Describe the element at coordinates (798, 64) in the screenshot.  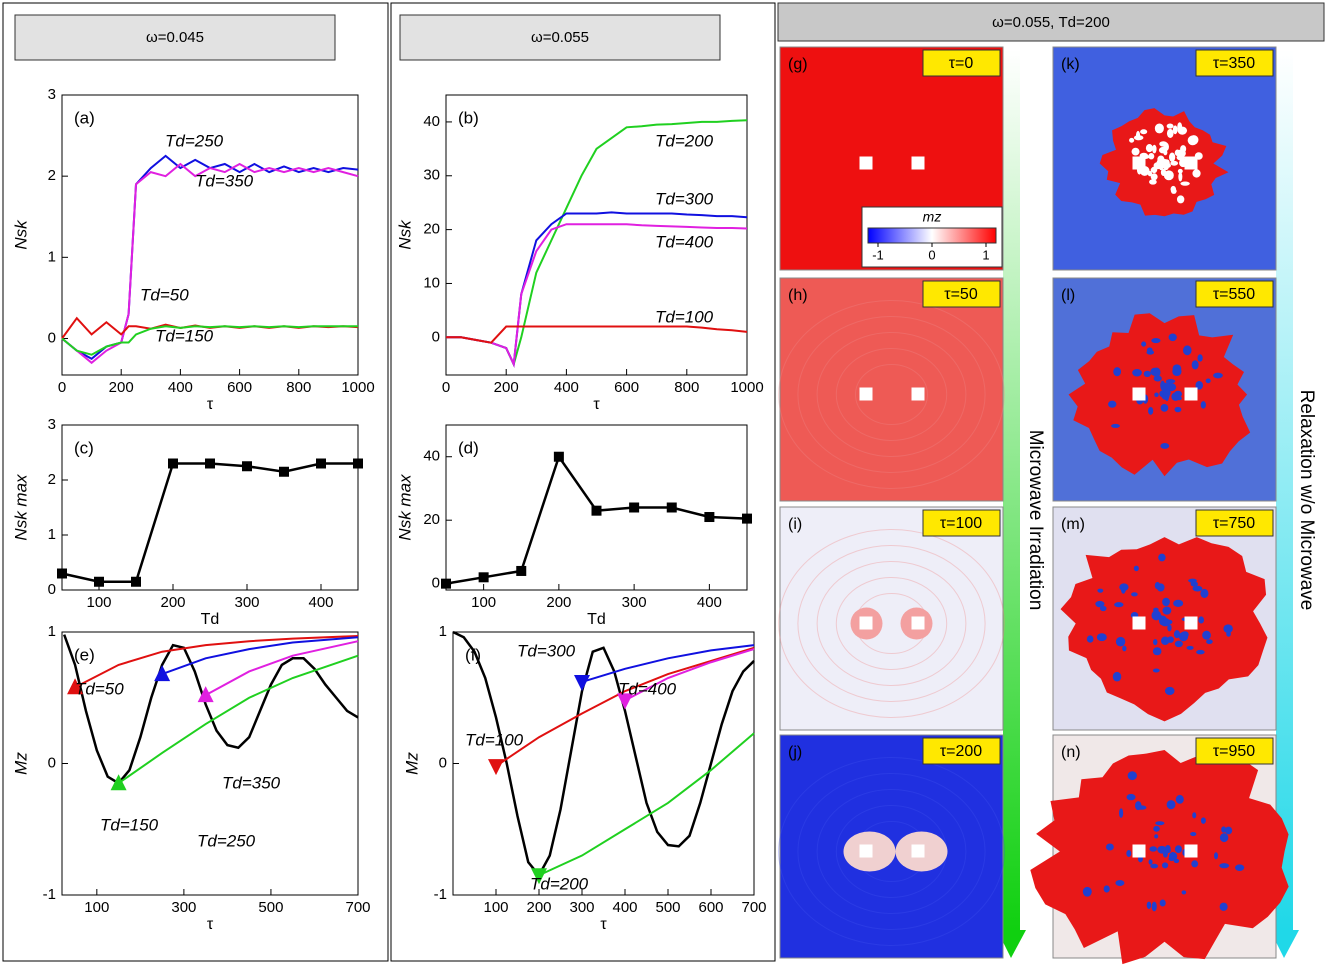
I see `snapshot-label: (g)` at that location.